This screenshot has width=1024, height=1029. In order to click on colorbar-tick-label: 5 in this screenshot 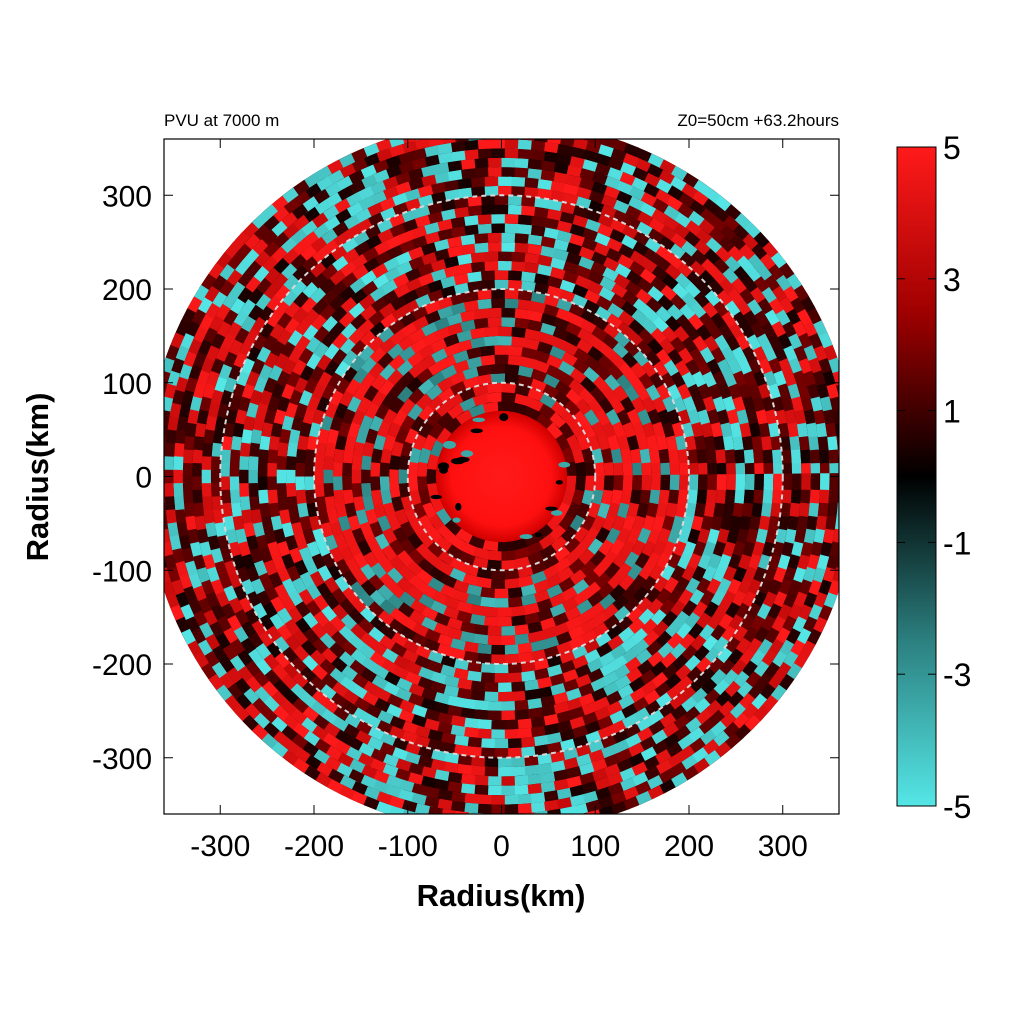, I will do `click(952, 148)`.